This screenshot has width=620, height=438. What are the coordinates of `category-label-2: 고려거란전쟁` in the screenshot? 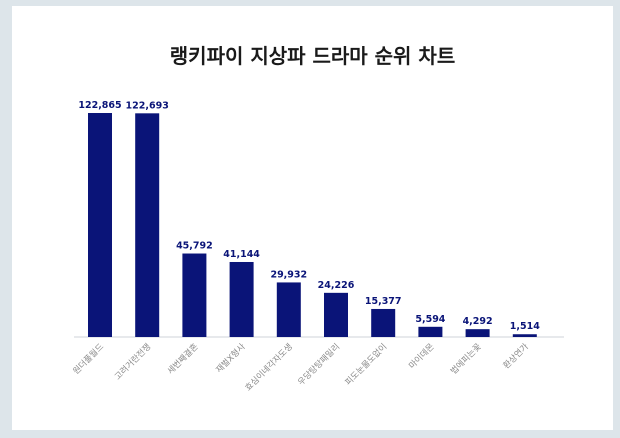 It's located at (132, 361).